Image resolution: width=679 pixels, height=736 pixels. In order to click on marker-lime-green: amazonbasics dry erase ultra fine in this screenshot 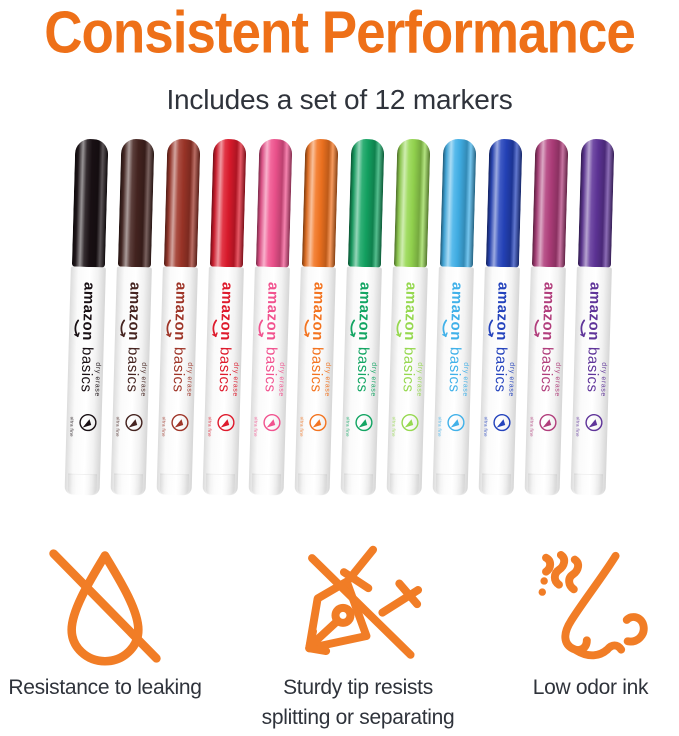, I will do `click(409, 317)`.